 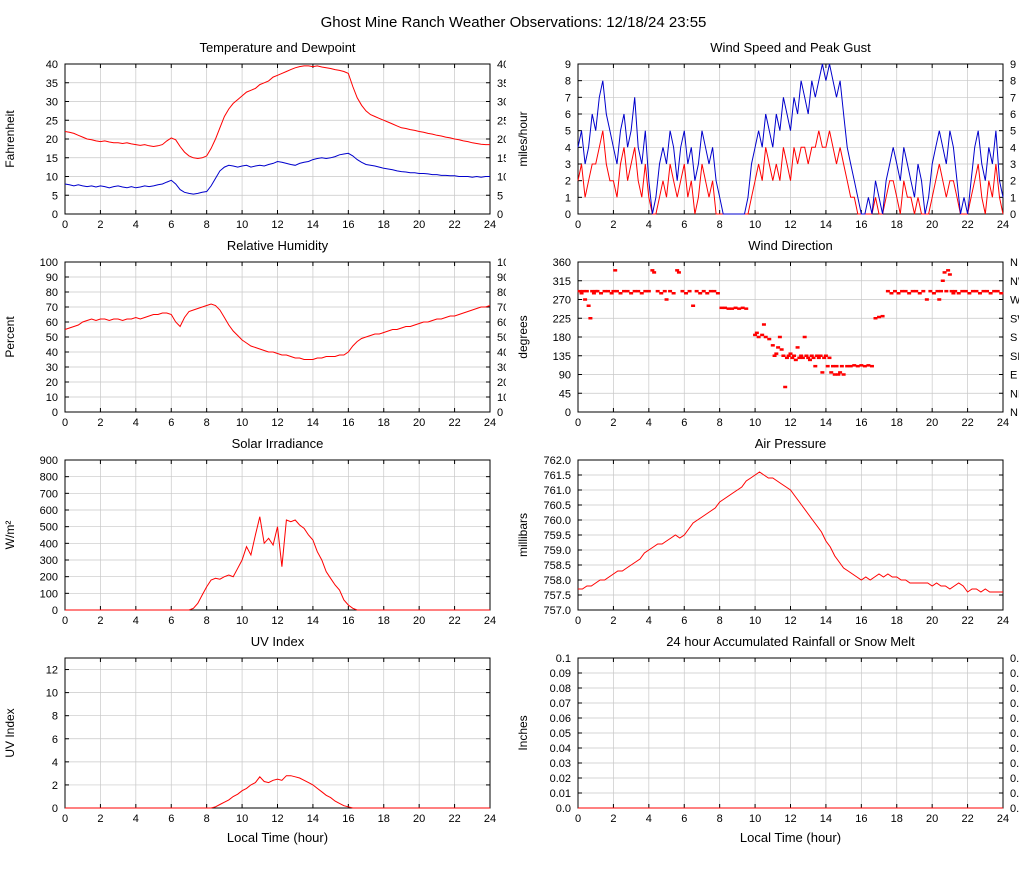 I want to click on chart-title-wind-direction: Wind Direction, so click(x=790, y=245).